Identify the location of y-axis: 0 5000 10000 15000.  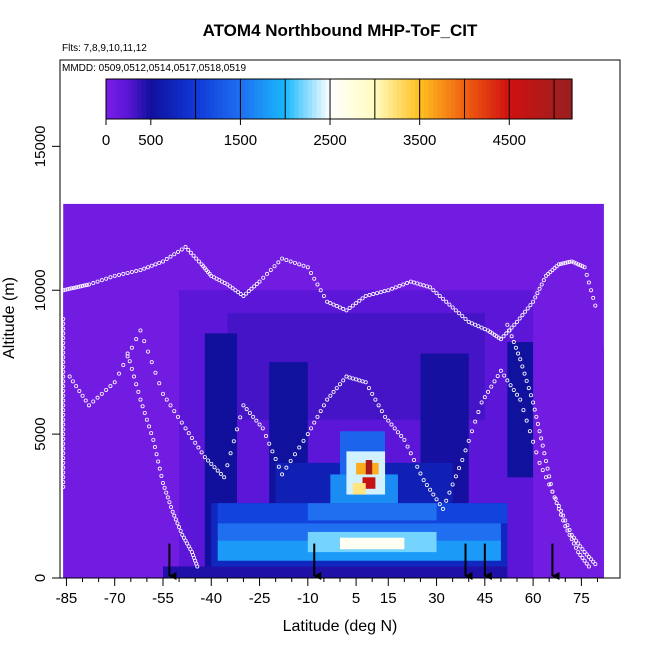
(46, 353).